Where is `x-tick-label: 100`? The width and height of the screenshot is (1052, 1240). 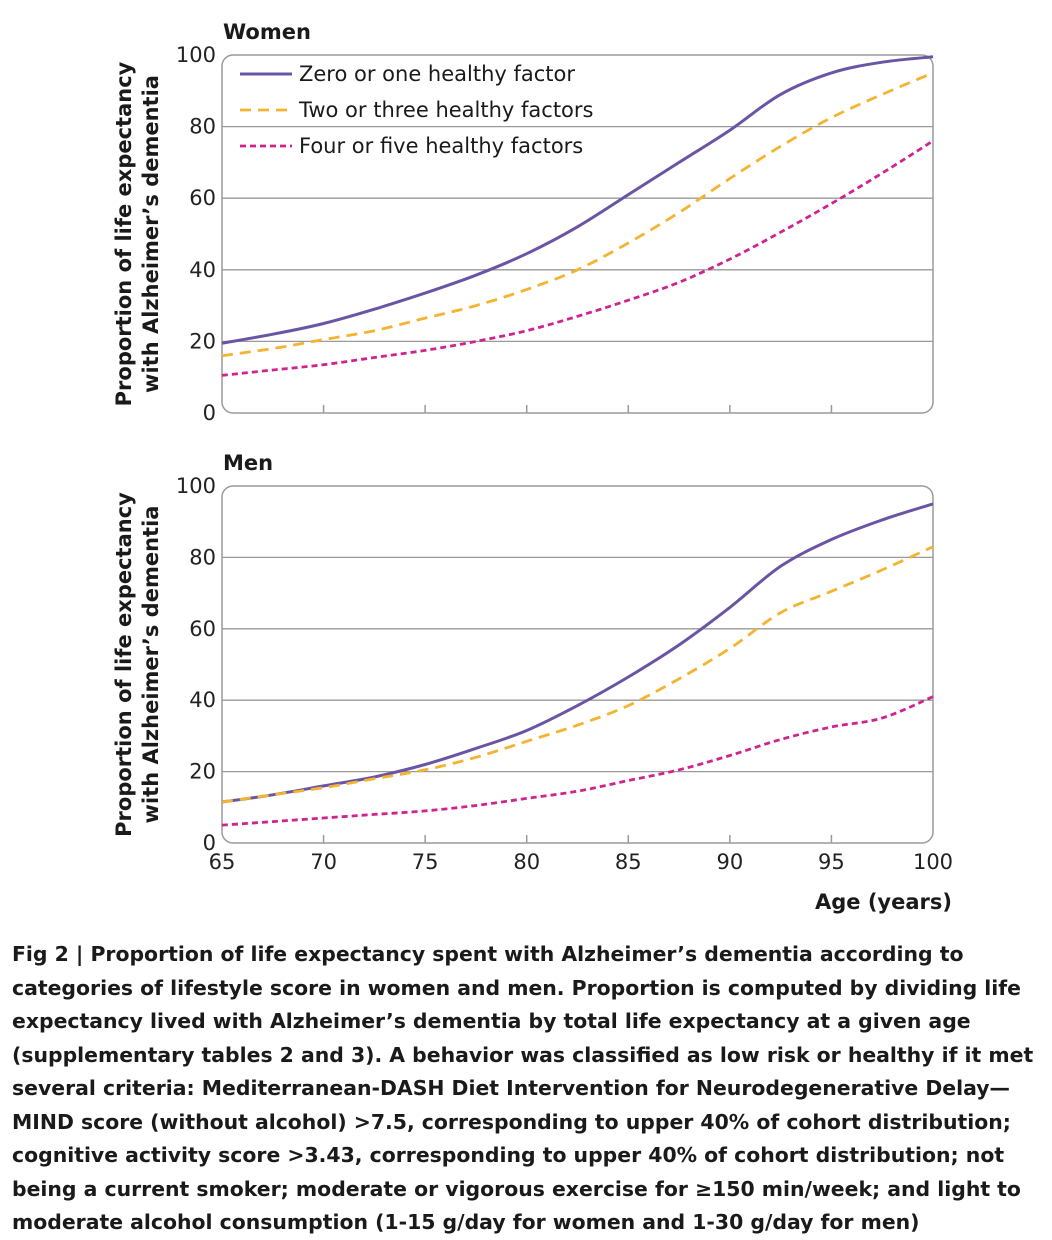
x-tick-label: 100 is located at coordinates (933, 862).